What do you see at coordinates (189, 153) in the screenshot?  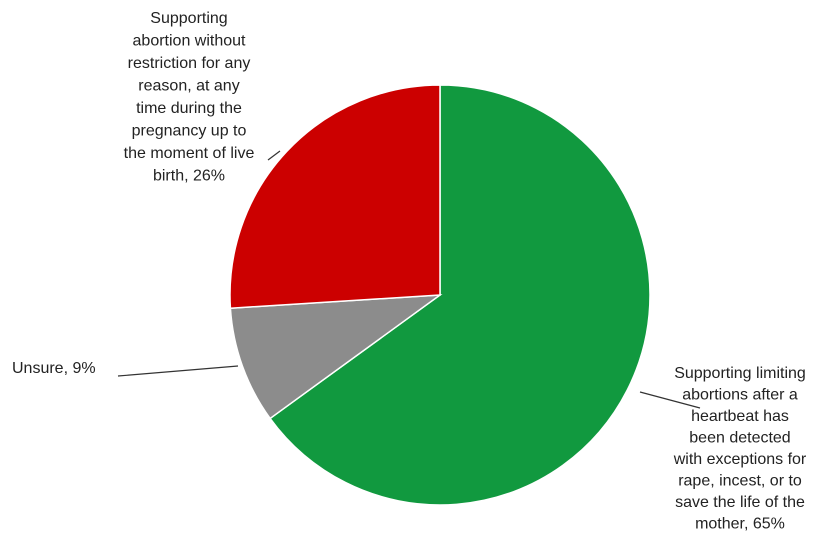 I see `slice-label-line: the moment of live` at bounding box center [189, 153].